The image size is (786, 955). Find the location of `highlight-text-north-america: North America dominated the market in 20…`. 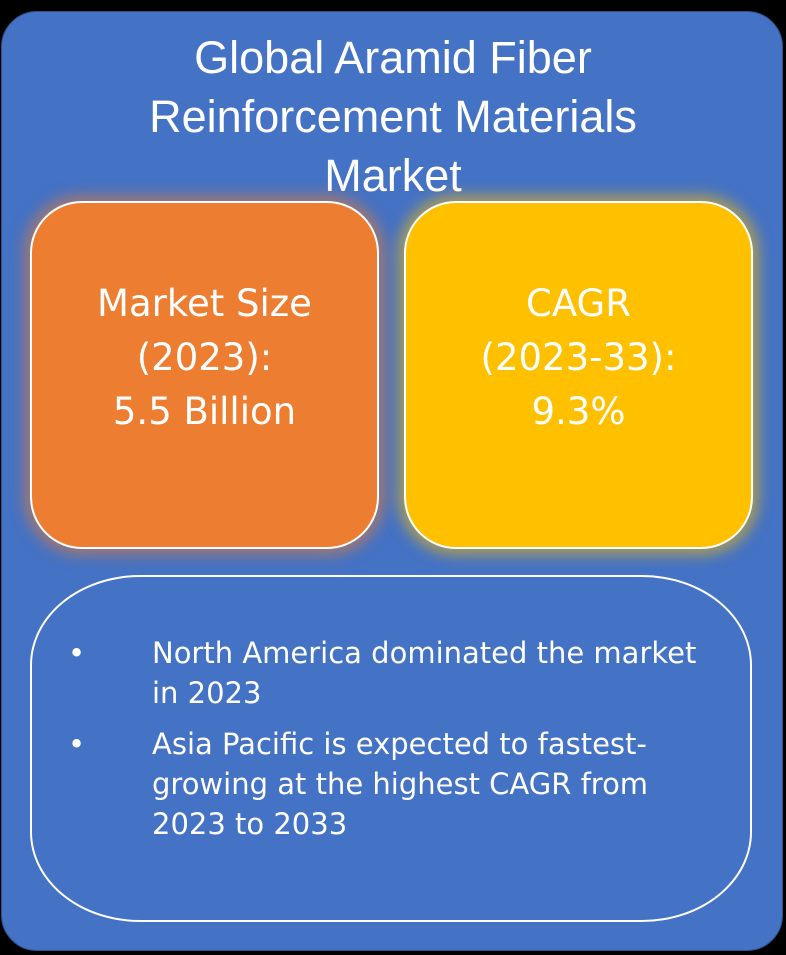

highlight-text-north-america: North America dominated the market in 20… is located at coordinates (424, 673).